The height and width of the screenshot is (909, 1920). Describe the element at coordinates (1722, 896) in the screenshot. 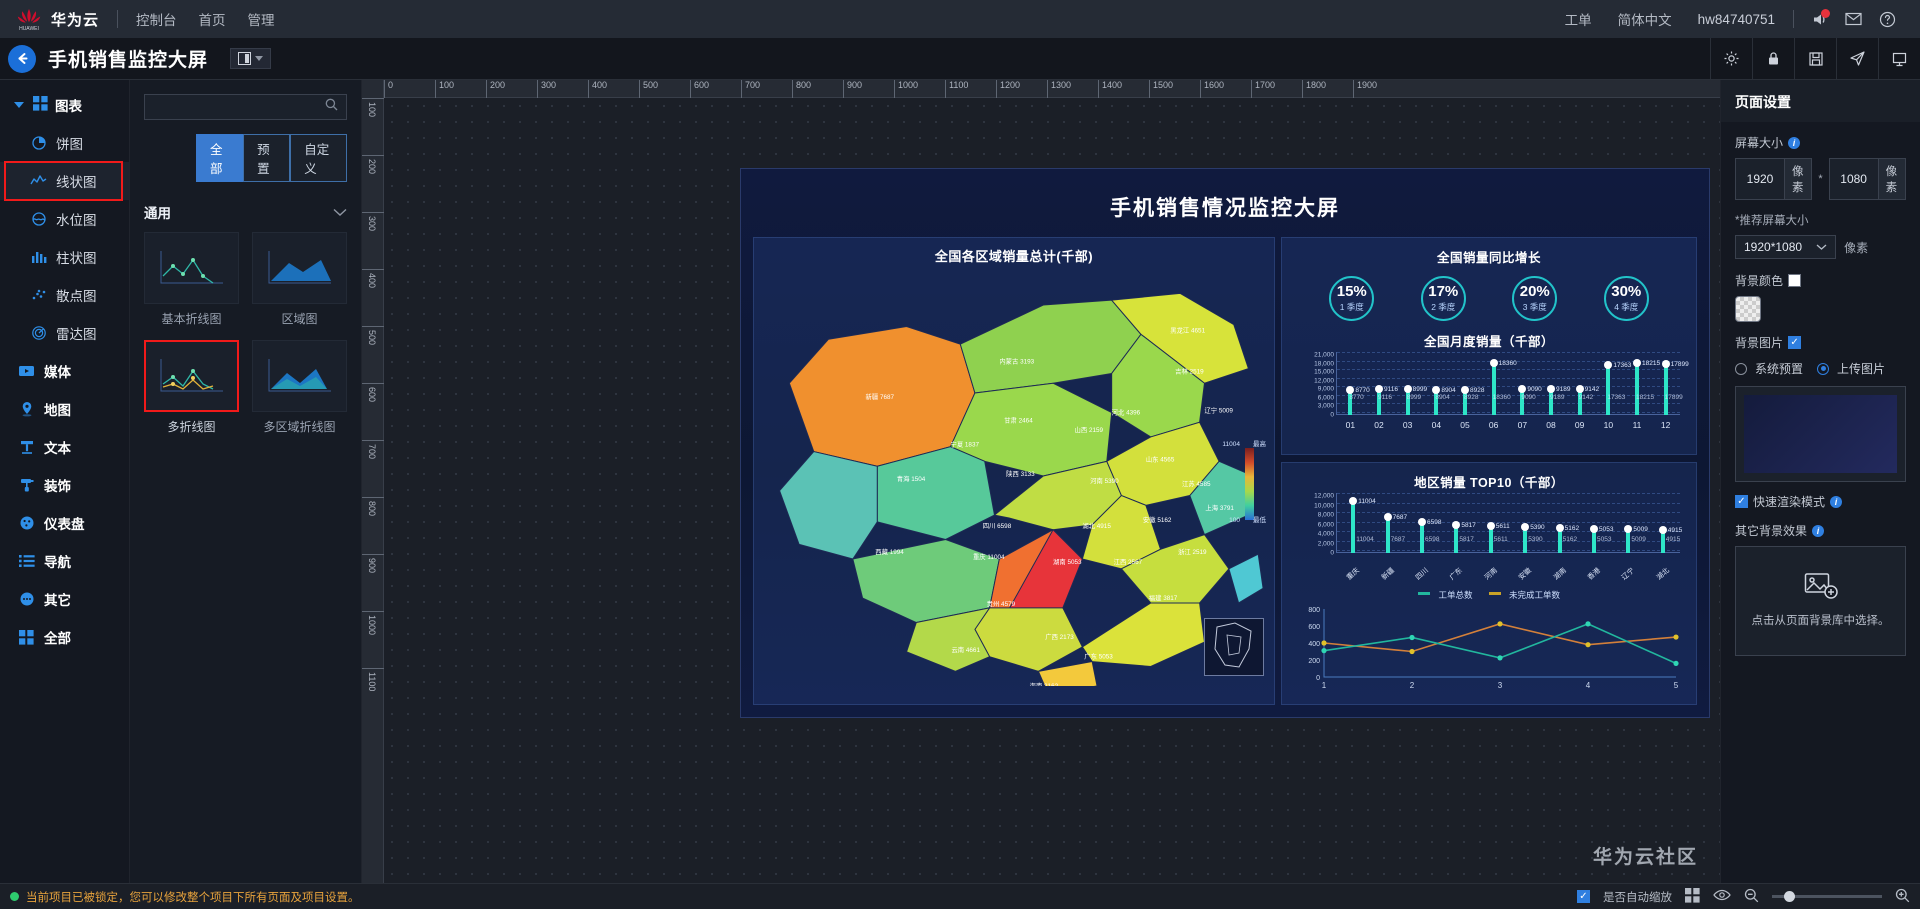

I see `eye-icon` at that location.